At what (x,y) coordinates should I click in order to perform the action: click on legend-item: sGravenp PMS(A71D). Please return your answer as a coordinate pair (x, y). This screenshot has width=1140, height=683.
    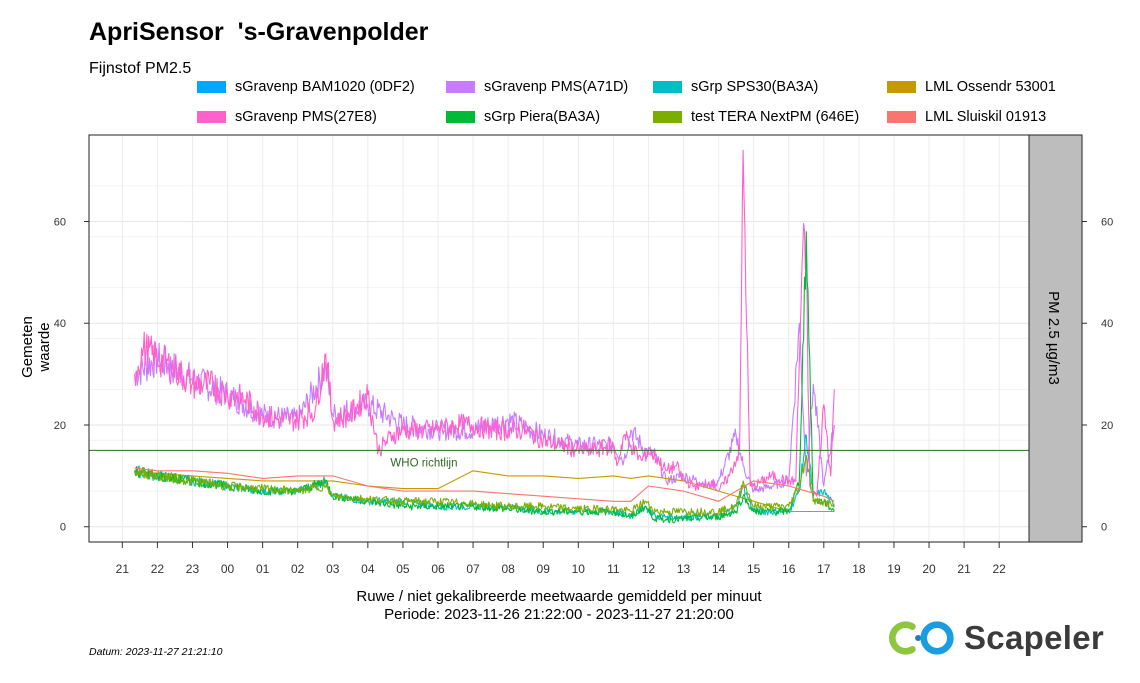
    Looking at the image, I should click on (537, 87).